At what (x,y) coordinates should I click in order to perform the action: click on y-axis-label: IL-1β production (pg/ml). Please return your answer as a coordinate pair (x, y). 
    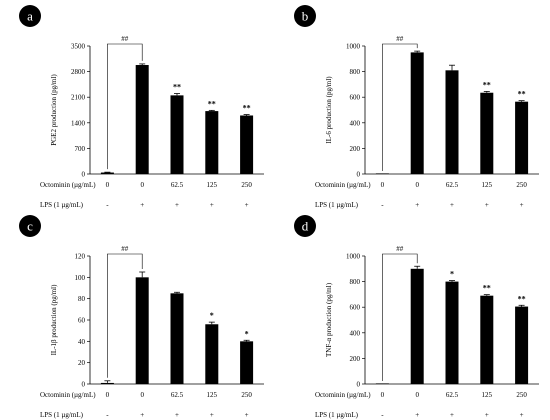
    Looking at the image, I should click on (54, 319).